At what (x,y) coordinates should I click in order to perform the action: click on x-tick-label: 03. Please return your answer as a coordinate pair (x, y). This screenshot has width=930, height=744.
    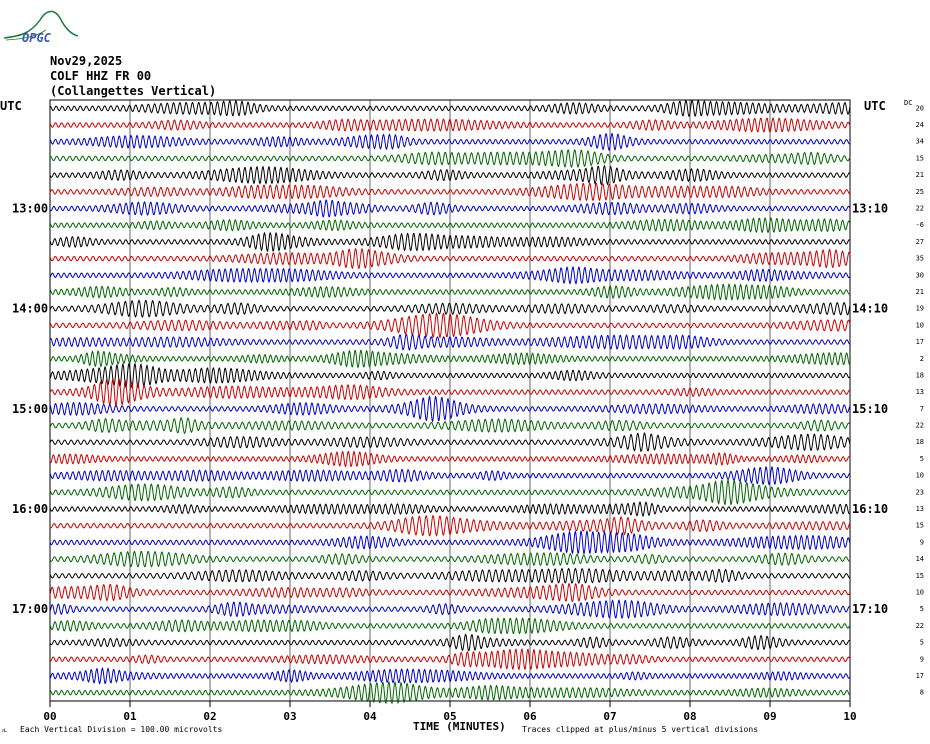
    Looking at the image, I should click on (289, 716).